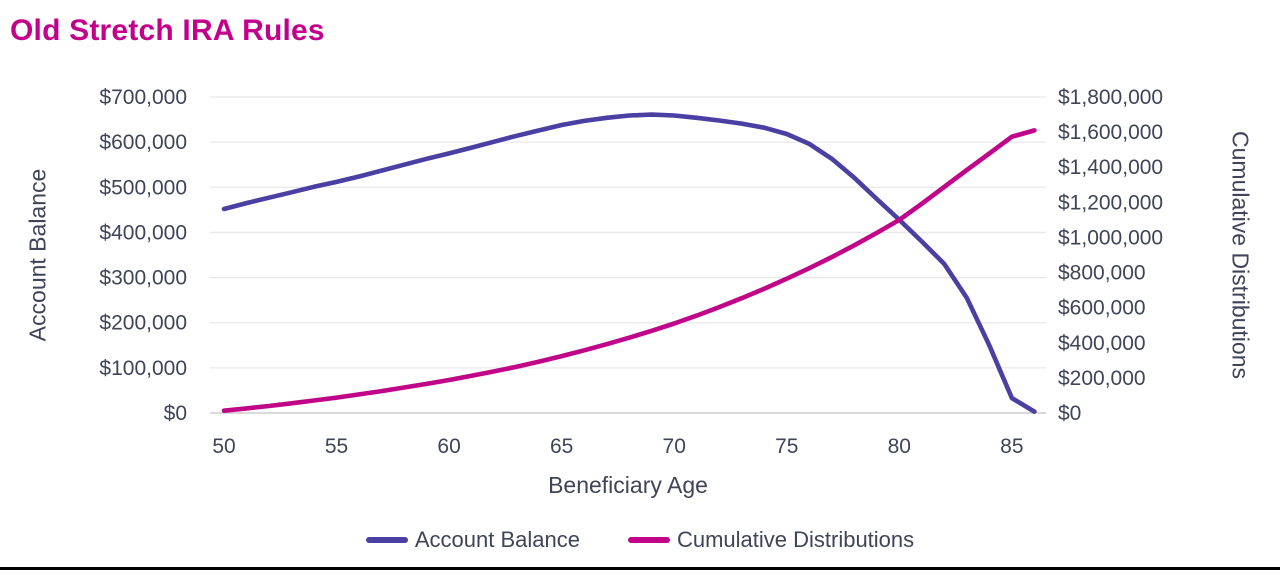 This screenshot has width=1280, height=579. What do you see at coordinates (1102, 378) in the screenshot?
I see `right-axis-tick-label: $200,000` at bounding box center [1102, 378].